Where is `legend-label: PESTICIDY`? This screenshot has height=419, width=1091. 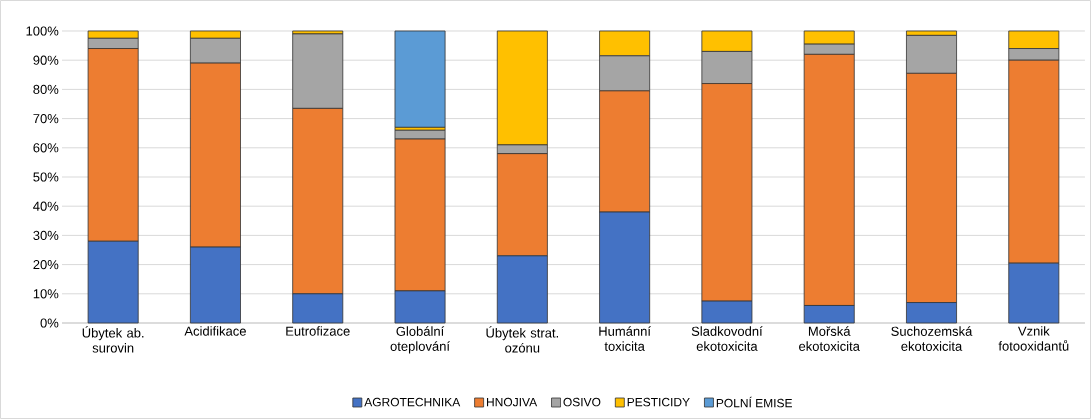
legend-label: PESTICIDY is located at coordinates (658, 402).